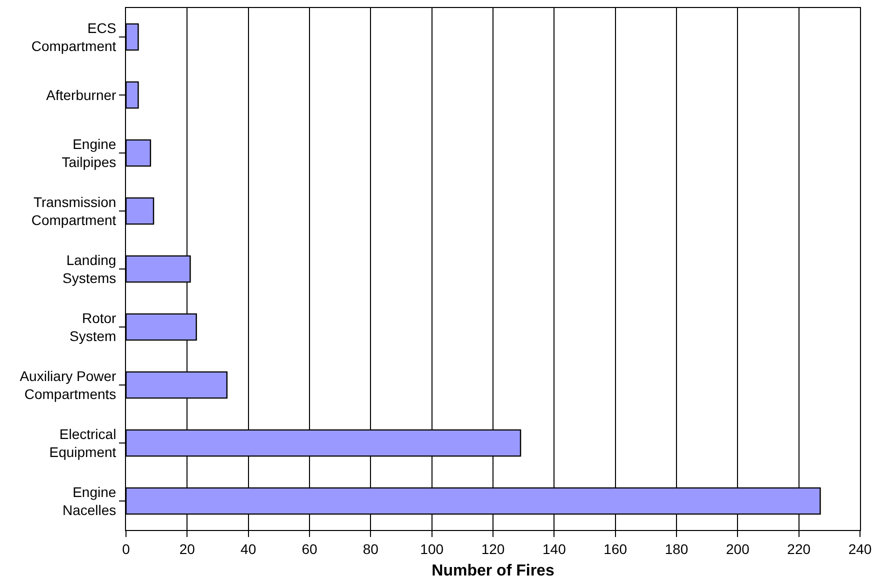  Describe the element at coordinates (68, 385) in the screenshot. I see `y-tick-label: Auxiliary Power Compartments` at that location.